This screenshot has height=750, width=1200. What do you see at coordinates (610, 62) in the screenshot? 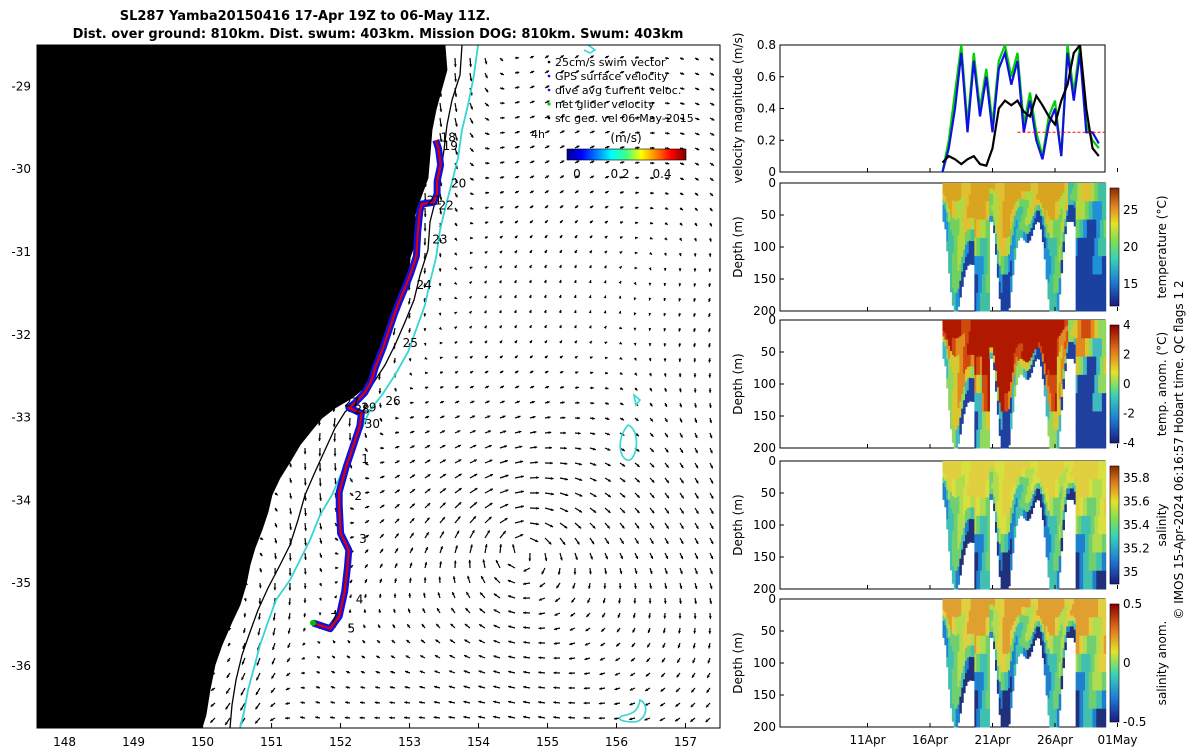
I see `legend-swim-vector: 25cm/s swim vector` at bounding box center [610, 62].